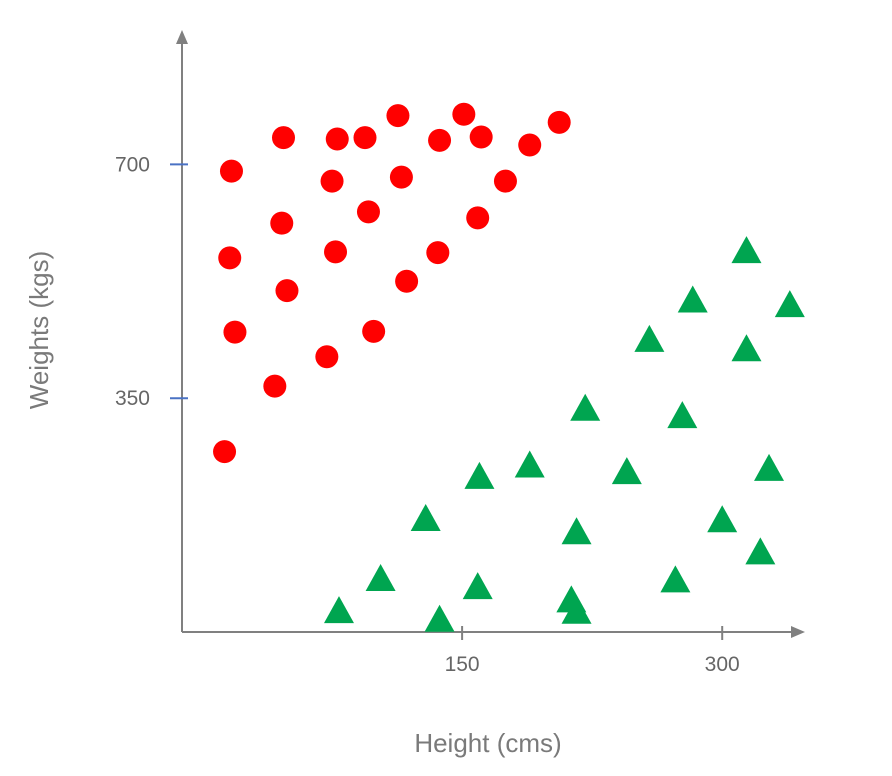 Image resolution: width=892 pixels, height=776 pixels. Describe the element at coordinates (182, 37) in the screenshot. I see `y-axis-arrow-icon` at that location.